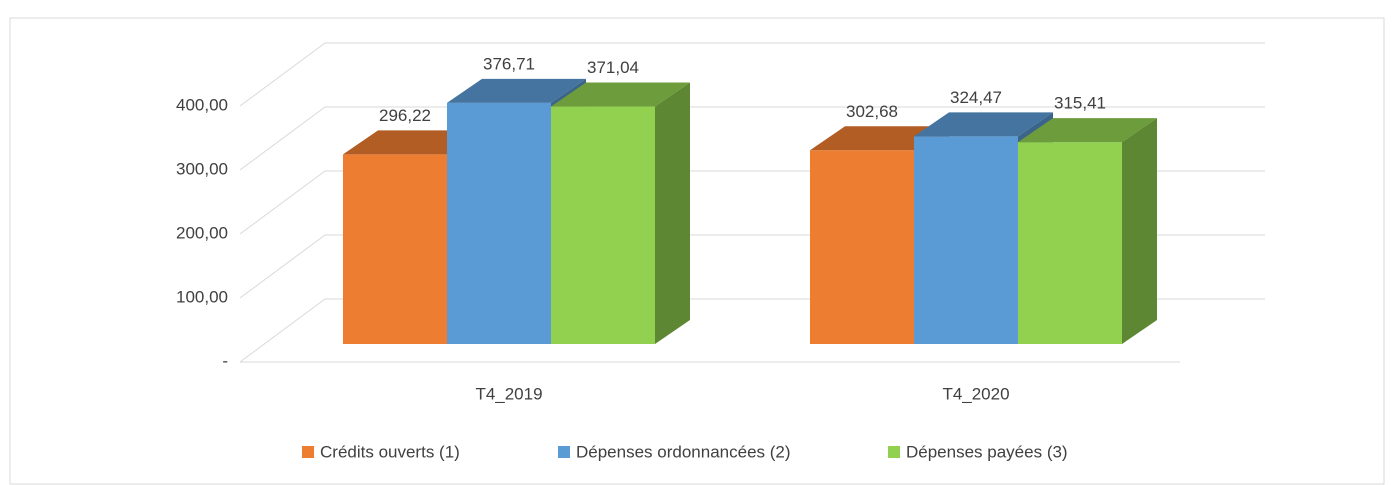 This screenshot has width=1395, height=485. I want to click on legend-label: Dépenses ordonnancées (2), so click(683, 451).